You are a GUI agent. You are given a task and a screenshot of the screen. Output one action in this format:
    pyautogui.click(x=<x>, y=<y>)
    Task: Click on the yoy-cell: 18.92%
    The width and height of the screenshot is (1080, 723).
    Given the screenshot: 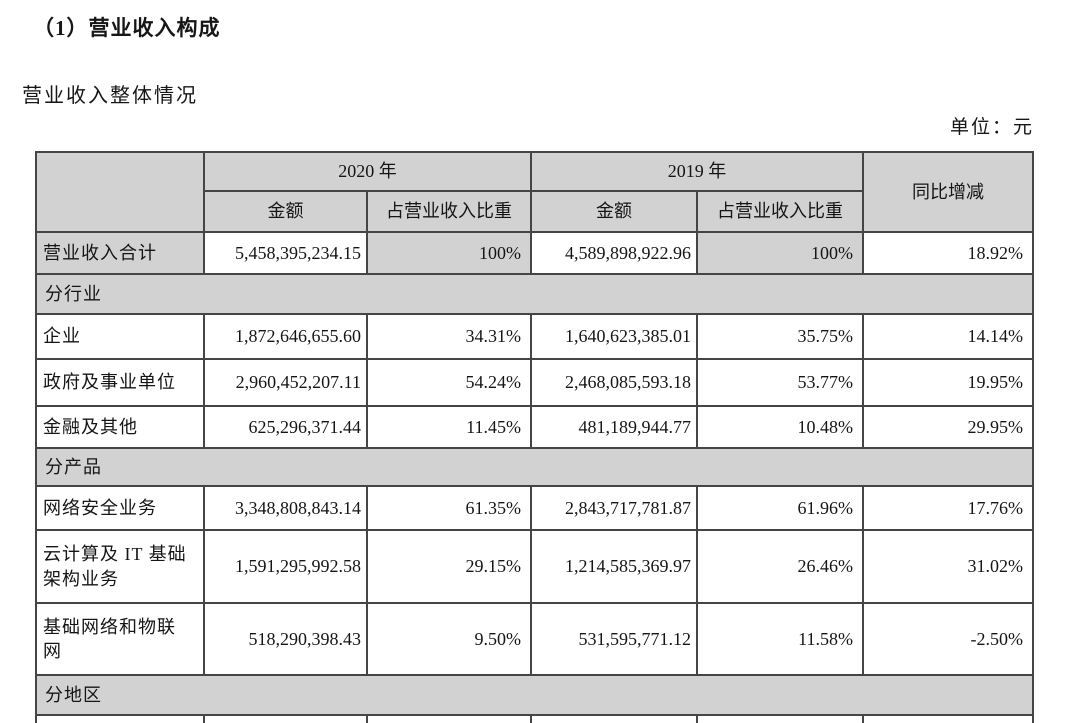 What is the action you would take?
    pyautogui.click(x=948, y=253)
    